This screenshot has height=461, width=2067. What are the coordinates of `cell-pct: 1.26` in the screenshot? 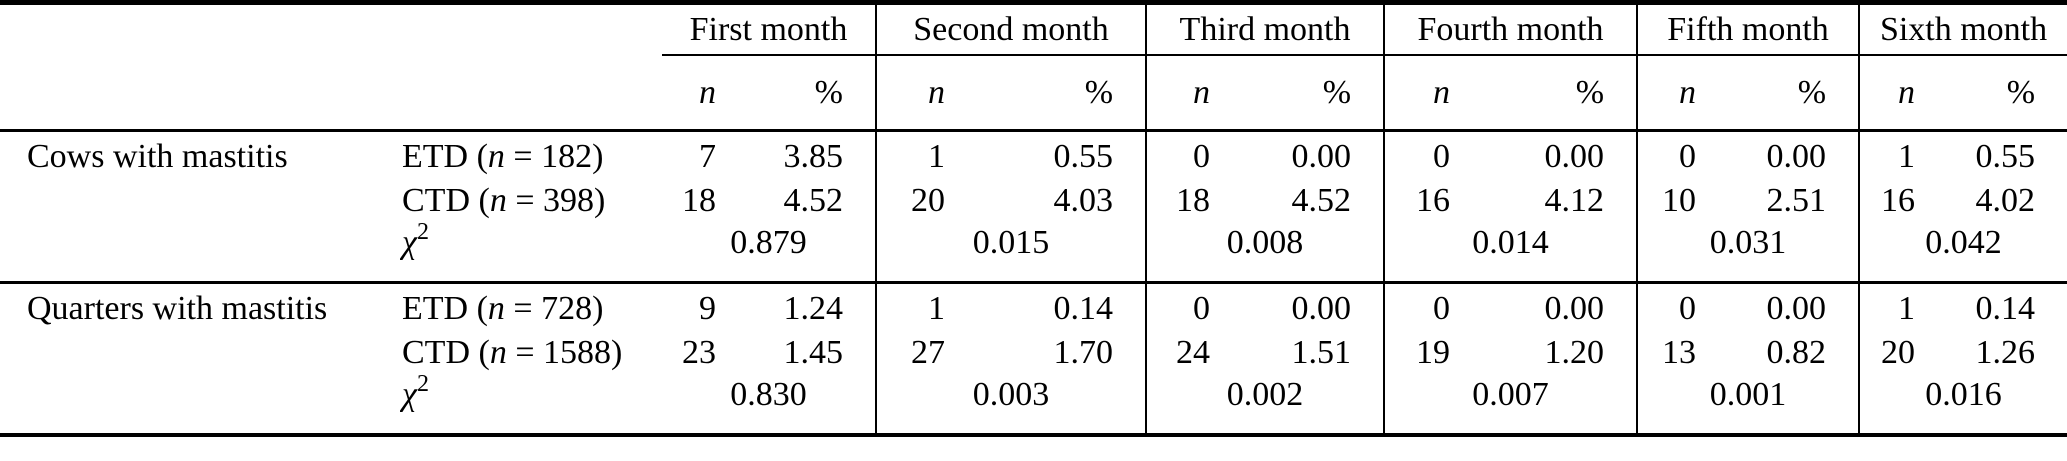 It's located at (2005, 352).